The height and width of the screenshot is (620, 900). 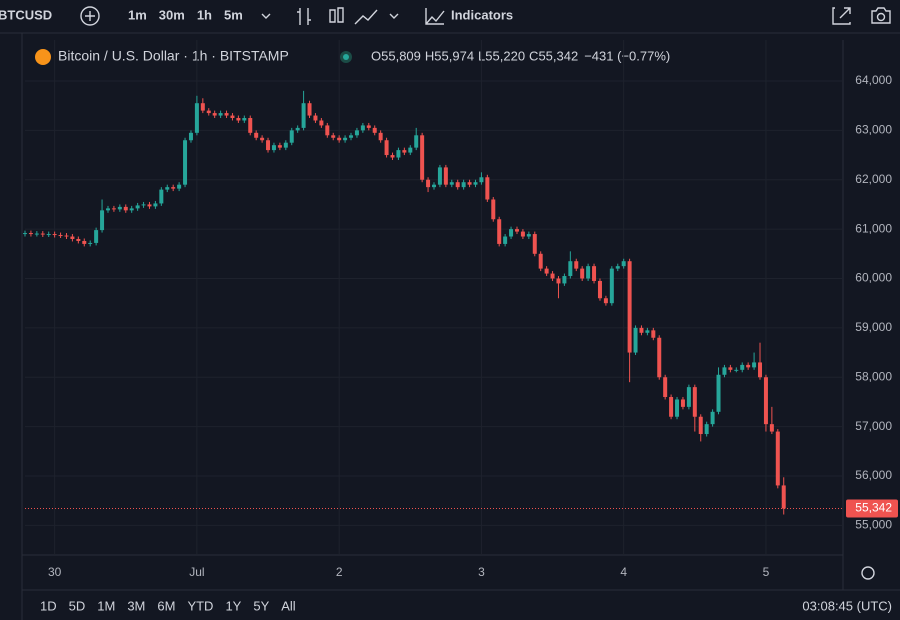 I want to click on range-button: 1M, so click(x=106, y=605).